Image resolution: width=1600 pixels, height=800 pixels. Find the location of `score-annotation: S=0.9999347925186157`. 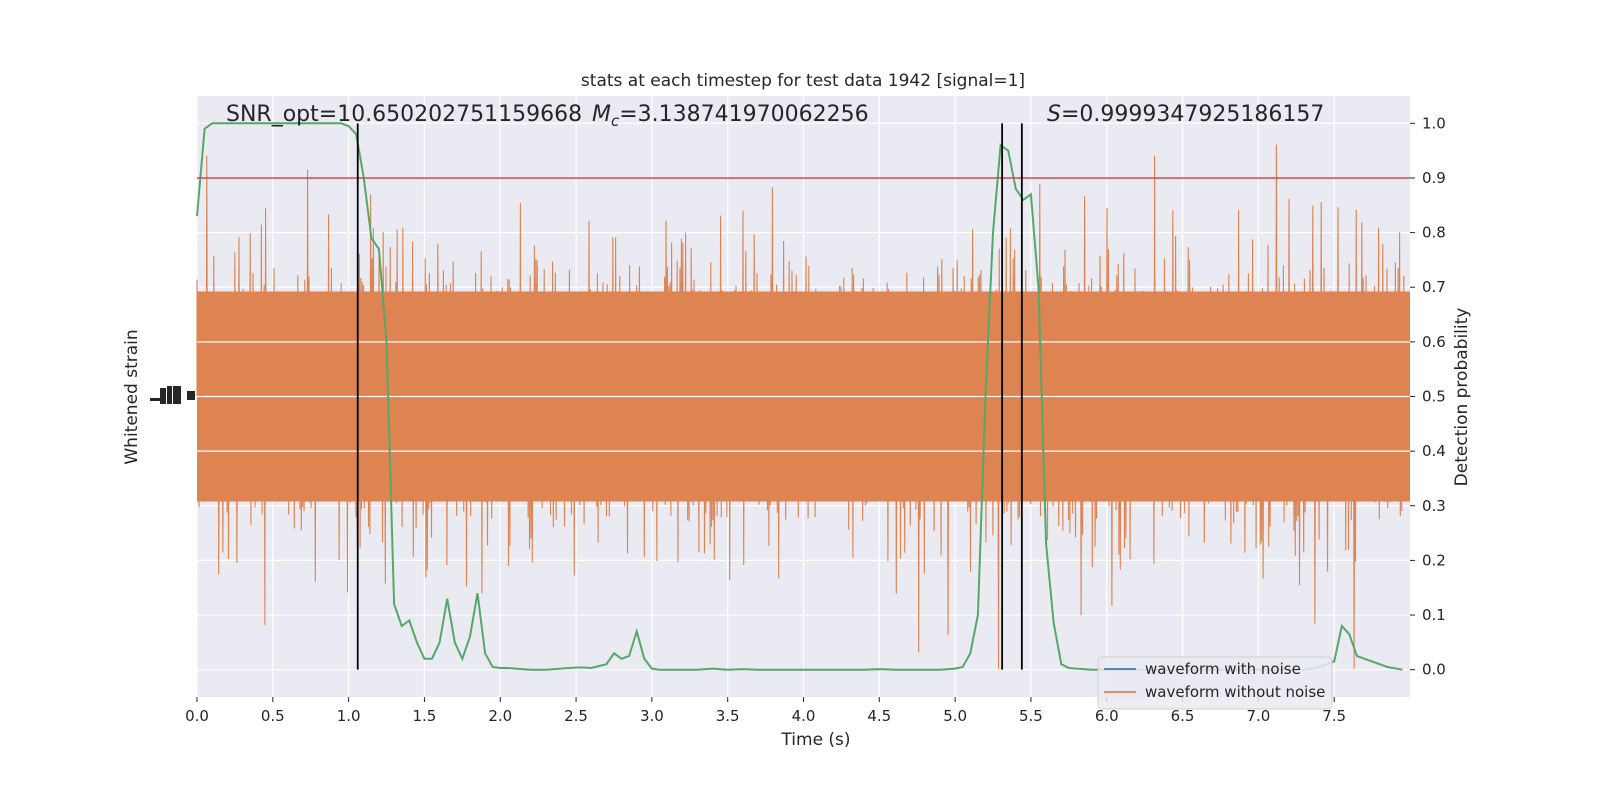

score-annotation: S=0.9999347925186157 is located at coordinates (1185, 114).